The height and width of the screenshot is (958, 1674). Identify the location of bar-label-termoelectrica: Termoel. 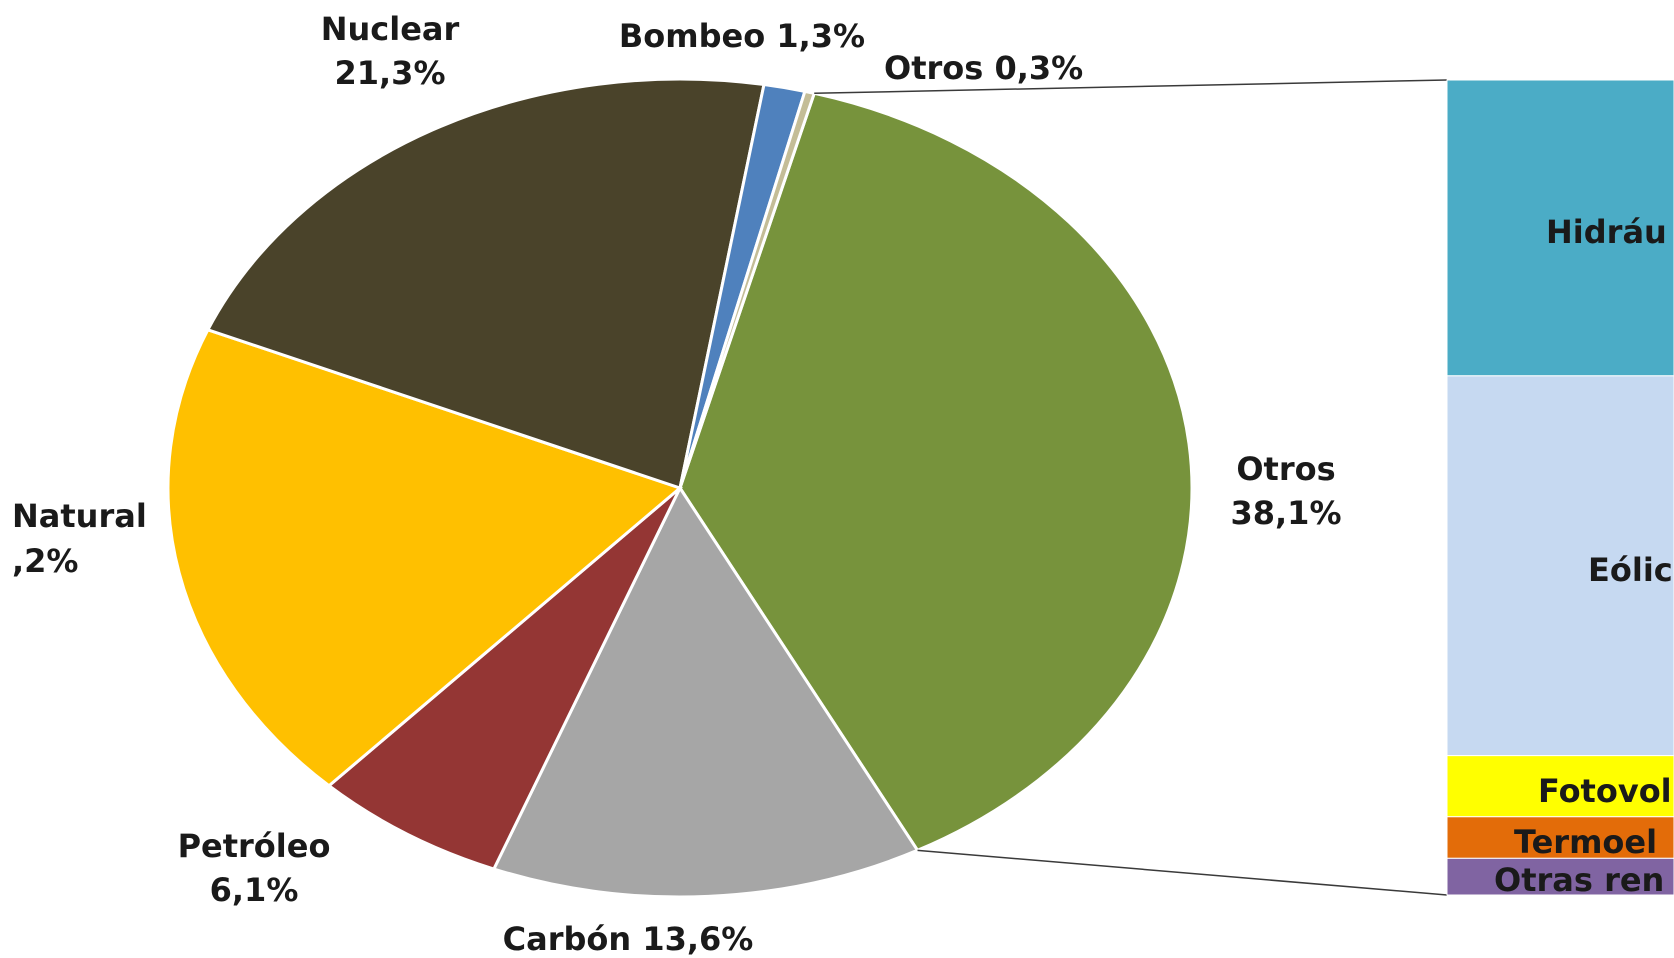
(1585, 842).